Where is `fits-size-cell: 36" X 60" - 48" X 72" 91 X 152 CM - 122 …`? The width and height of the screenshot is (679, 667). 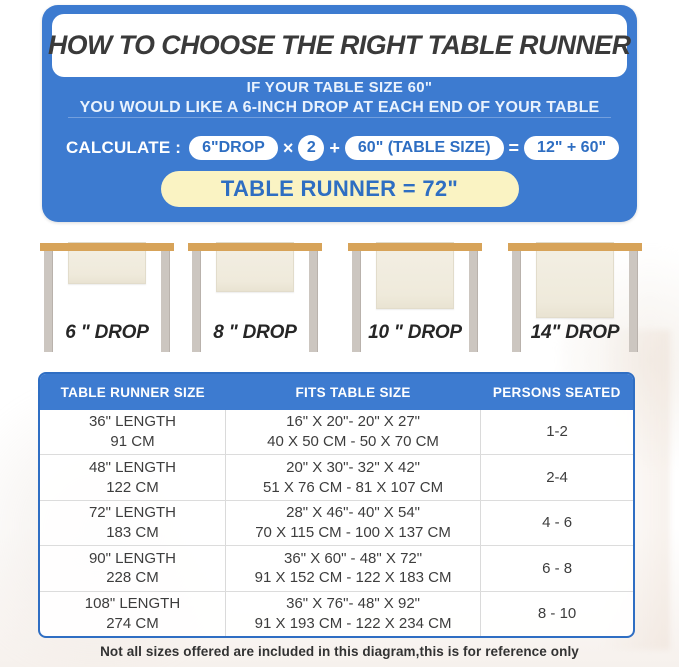
fits-size-cell: 36" X 60" - 48" X 72" 91 X 152 CM - 122 … is located at coordinates (353, 568).